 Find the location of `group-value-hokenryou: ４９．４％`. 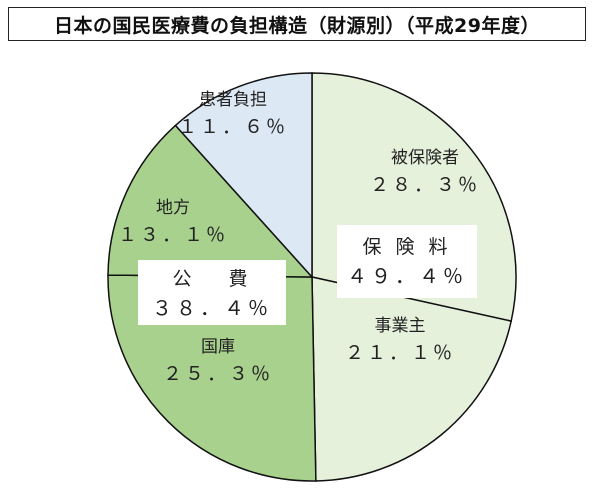

group-value-hokenryou: ４９．４％ is located at coordinates (407, 276).